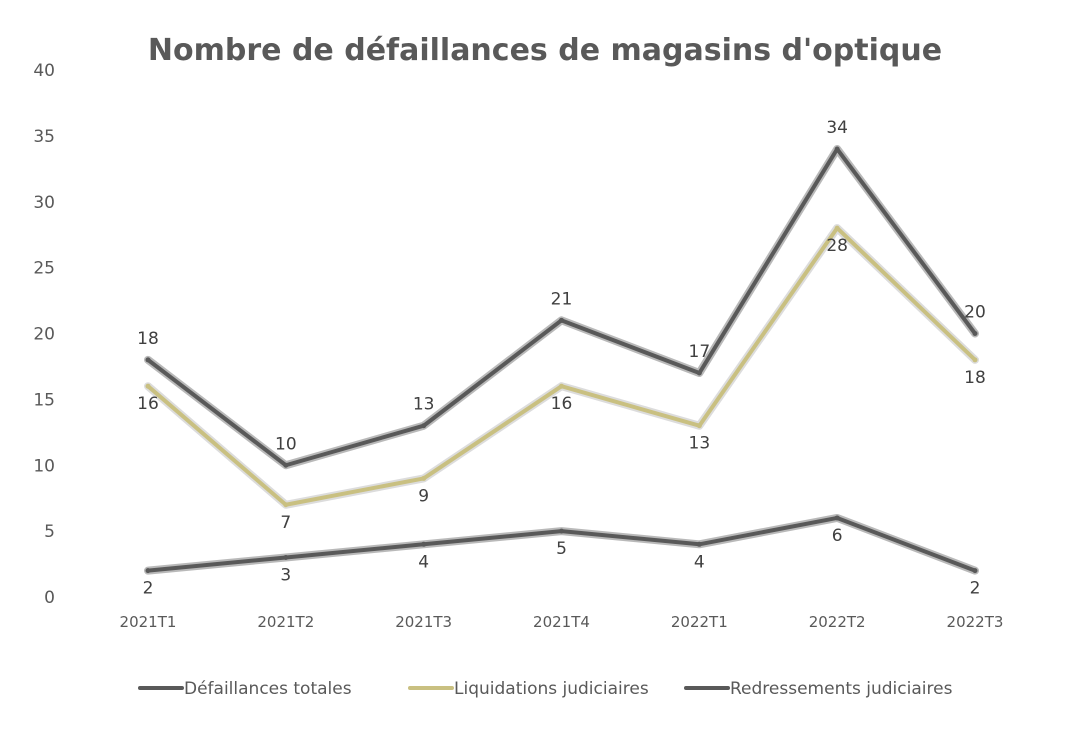 The height and width of the screenshot is (732, 1090). I want to click on y-axis: 0 5 10 15 20 25 30 35 40, so click(44, 334).